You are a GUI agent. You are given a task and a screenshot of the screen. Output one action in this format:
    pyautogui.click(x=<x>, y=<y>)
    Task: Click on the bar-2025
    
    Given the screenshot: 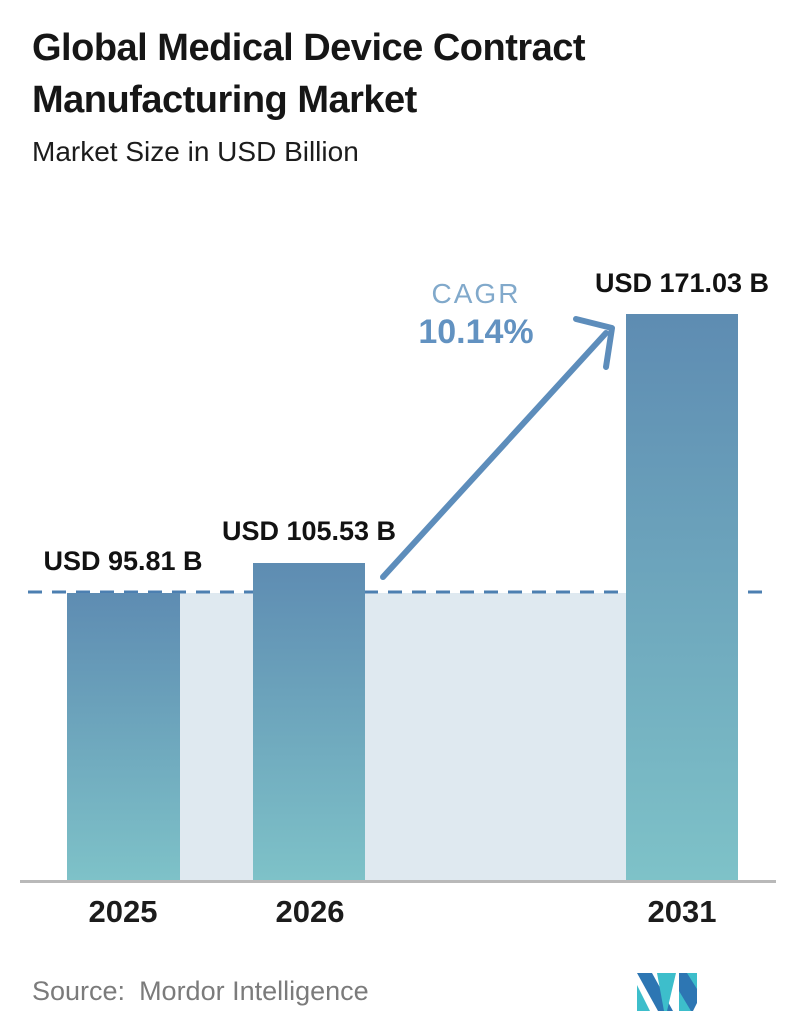 What is the action you would take?
    pyautogui.click(x=123, y=737)
    